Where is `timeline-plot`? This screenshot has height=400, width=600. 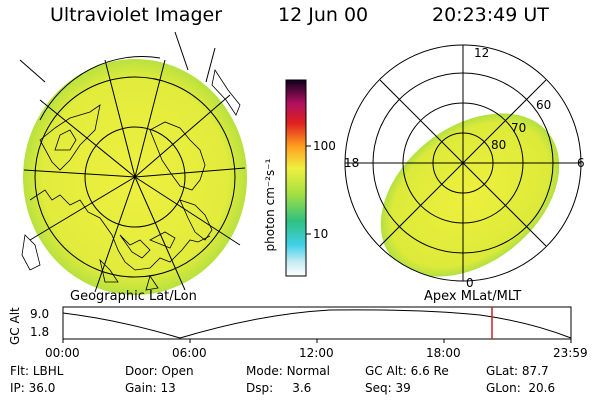
timeline-plot is located at coordinates (317, 324).